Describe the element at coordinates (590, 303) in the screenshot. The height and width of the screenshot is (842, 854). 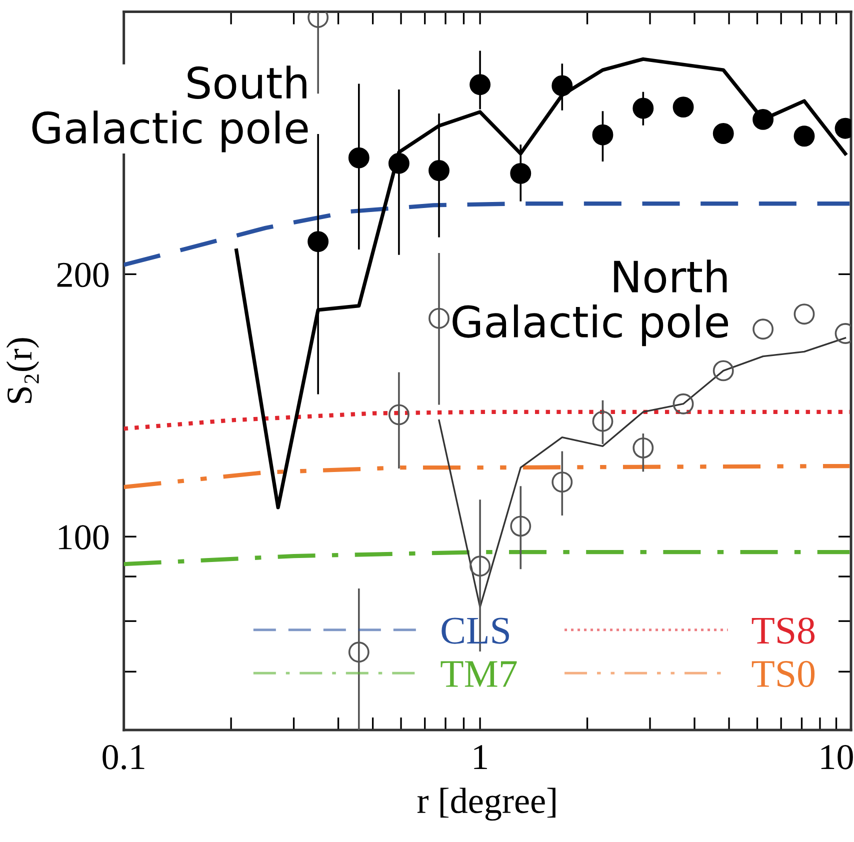
I see `annotation: North Galactic pole` at that location.